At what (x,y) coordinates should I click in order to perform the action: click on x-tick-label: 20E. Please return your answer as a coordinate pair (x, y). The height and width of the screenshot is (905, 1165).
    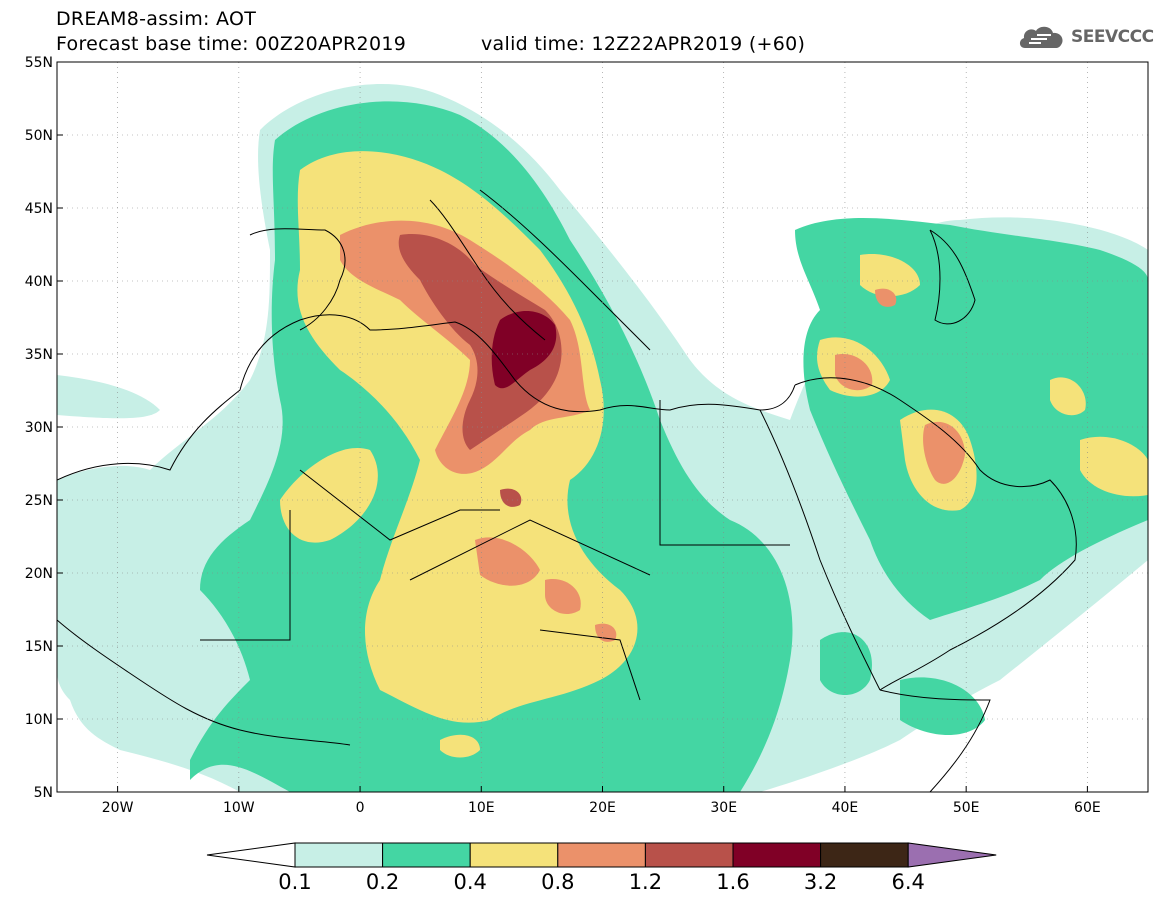
    Looking at the image, I should click on (602, 808).